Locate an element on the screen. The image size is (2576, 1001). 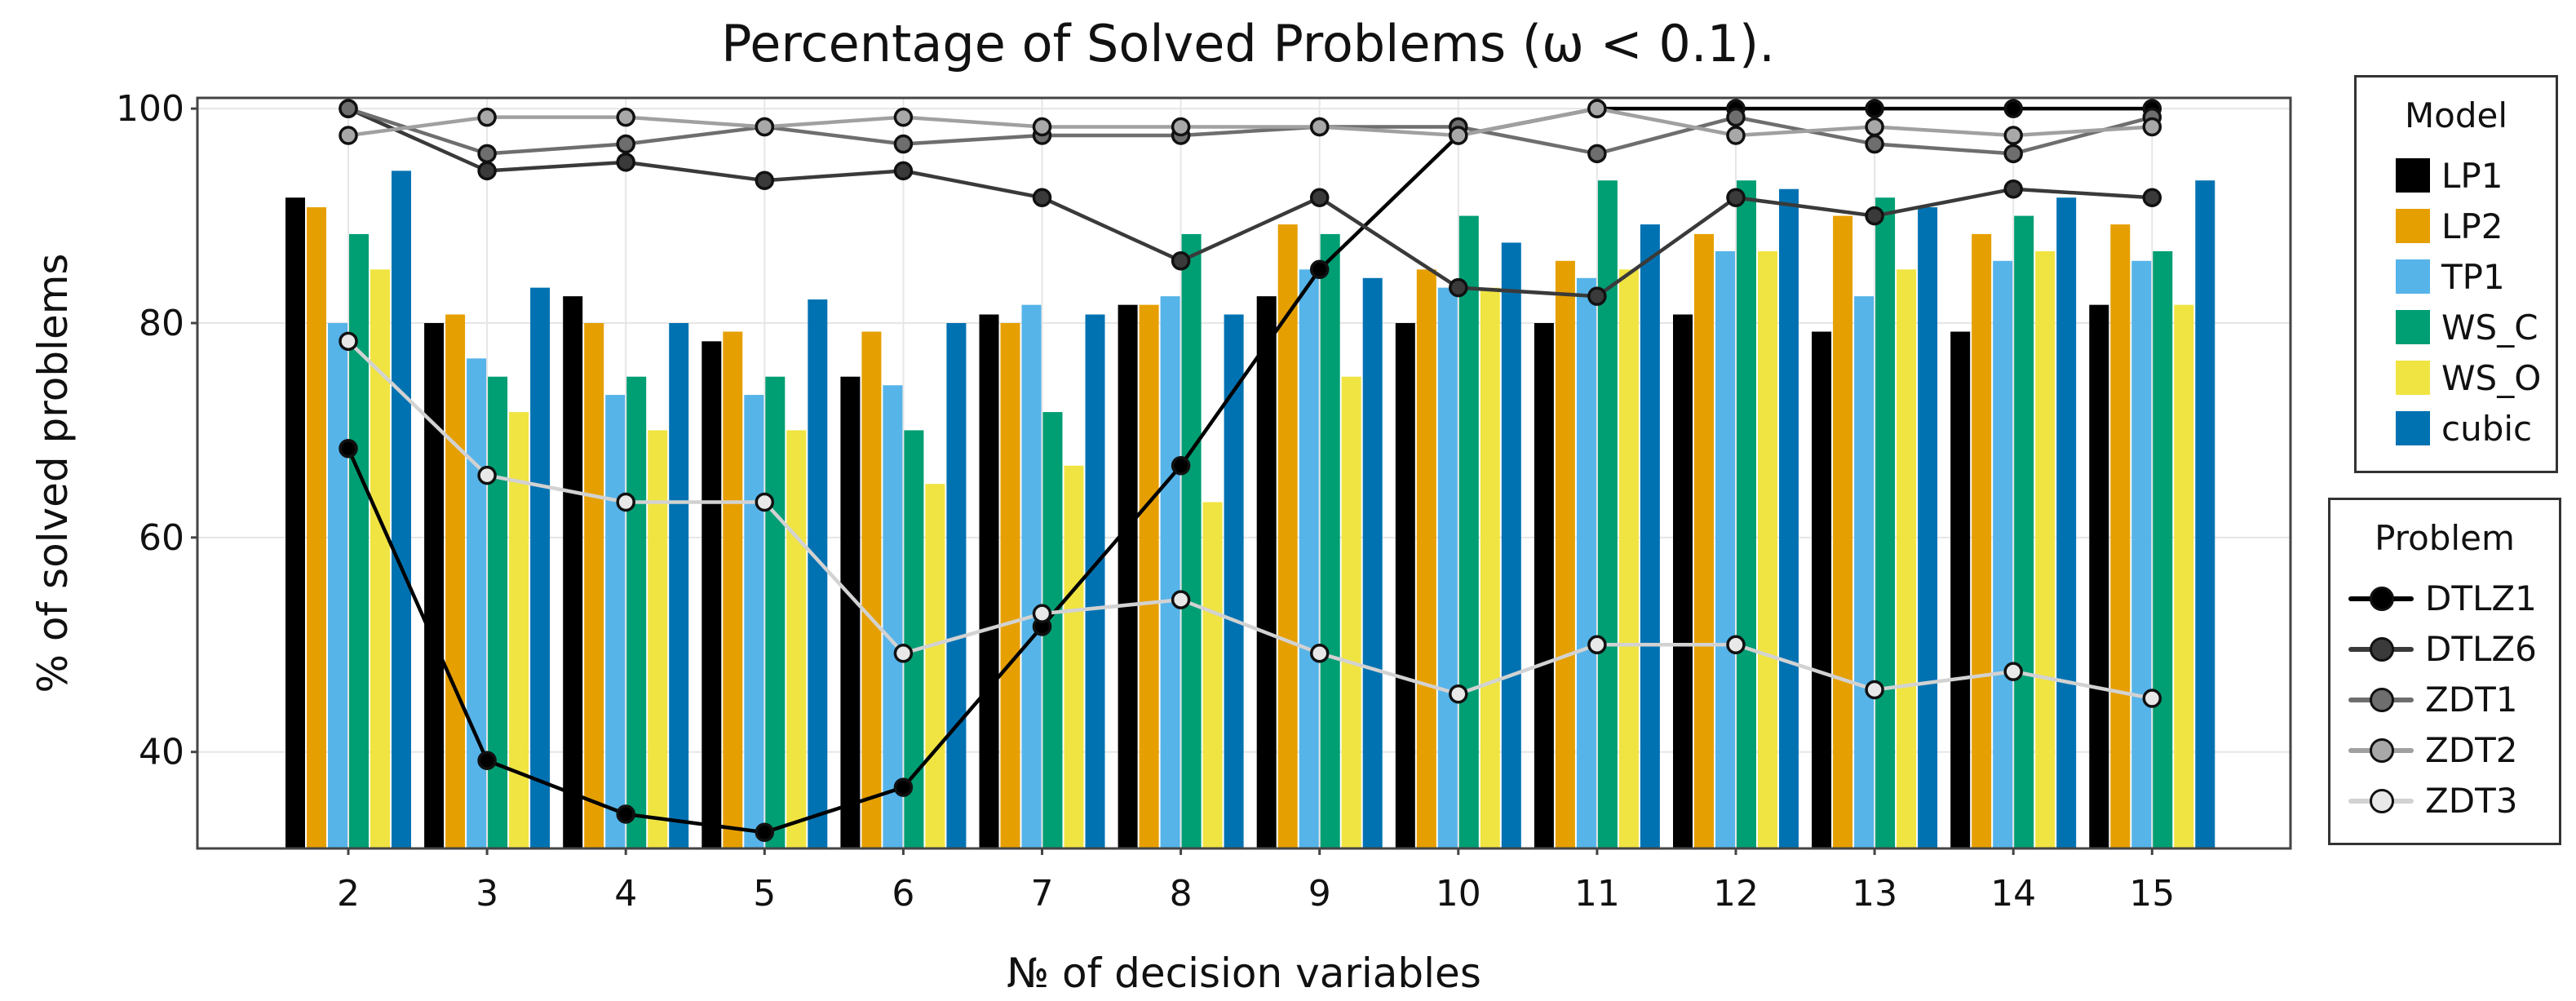
legend-label: TP1 is located at coordinates (2473, 276).